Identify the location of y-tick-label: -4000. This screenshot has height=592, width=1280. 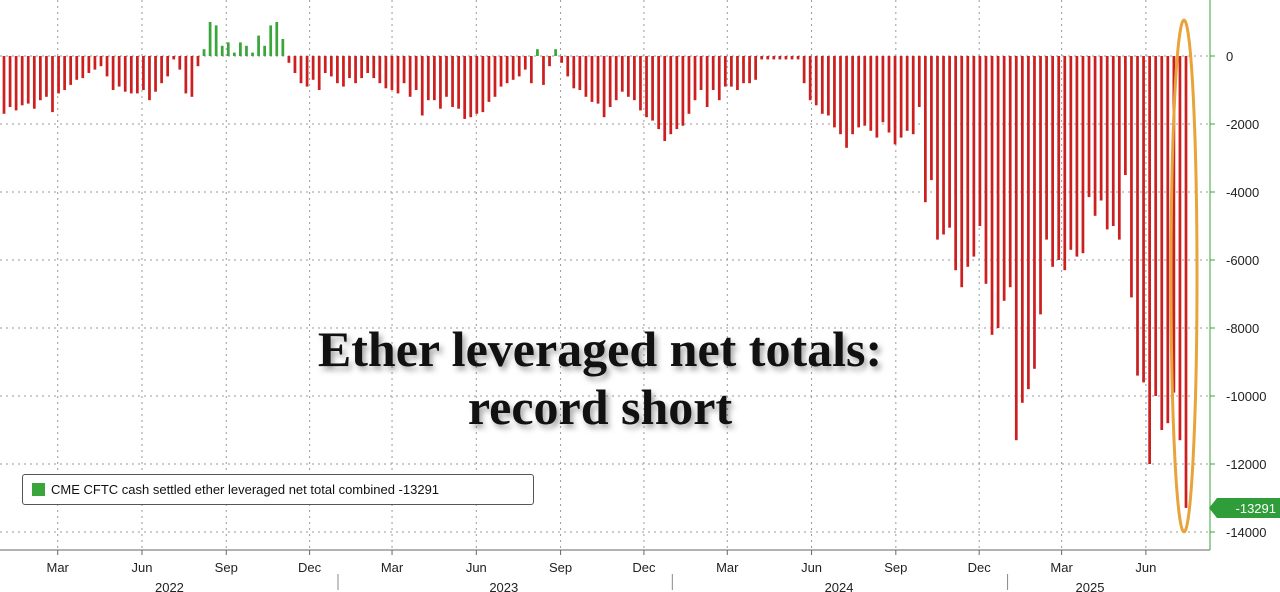
(1242, 192).